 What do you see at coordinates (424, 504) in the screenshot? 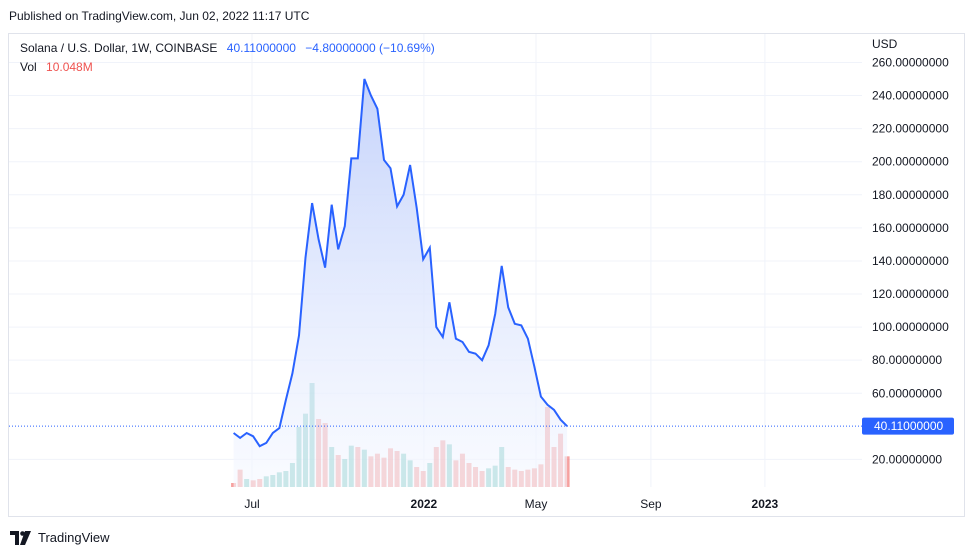
I see `time-tick-label: 2022` at bounding box center [424, 504].